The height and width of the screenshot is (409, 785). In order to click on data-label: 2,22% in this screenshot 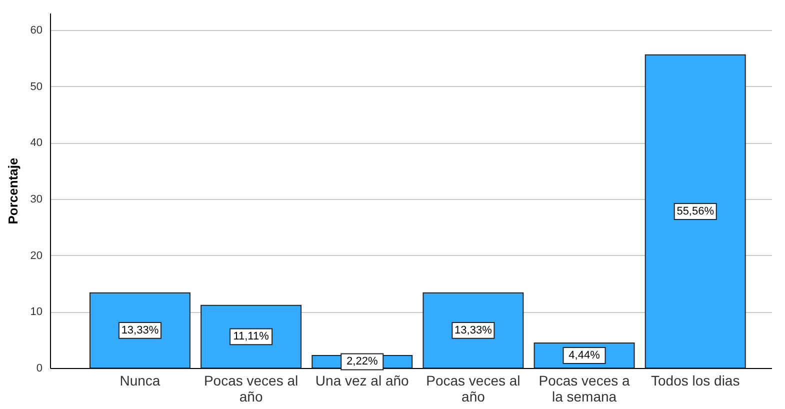, I will do `click(362, 362)`.